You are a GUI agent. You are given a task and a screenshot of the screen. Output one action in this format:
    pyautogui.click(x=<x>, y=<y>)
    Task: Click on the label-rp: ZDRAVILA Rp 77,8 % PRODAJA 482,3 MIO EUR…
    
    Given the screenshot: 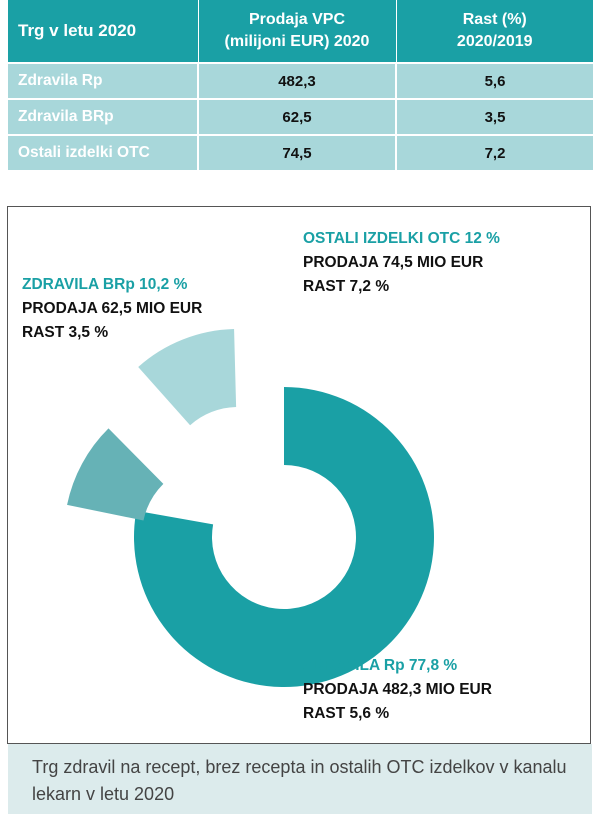 What is the action you would take?
    pyautogui.click(x=397, y=690)
    